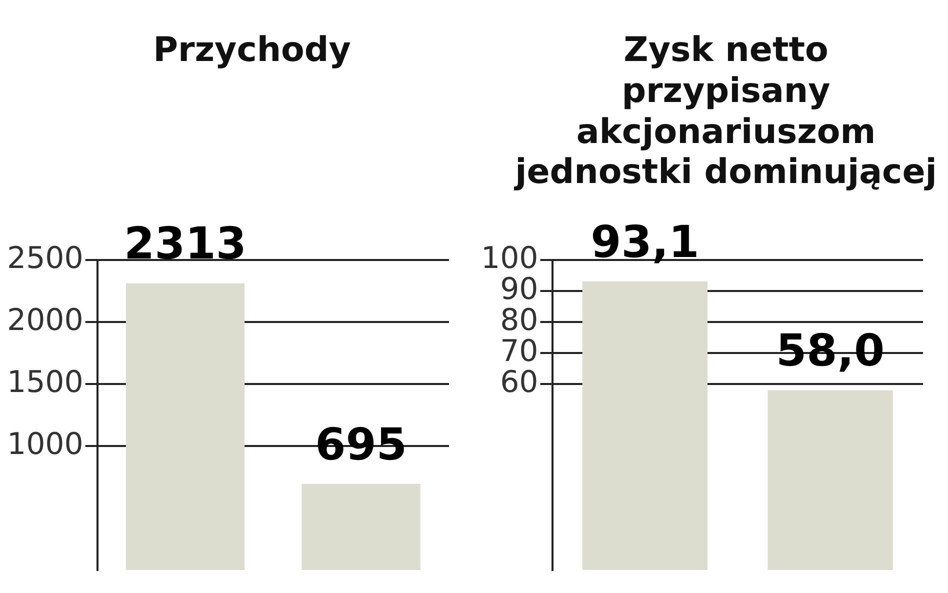  What do you see at coordinates (45, 382) in the screenshot?
I see `y-tick-label: 1500` at bounding box center [45, 382].